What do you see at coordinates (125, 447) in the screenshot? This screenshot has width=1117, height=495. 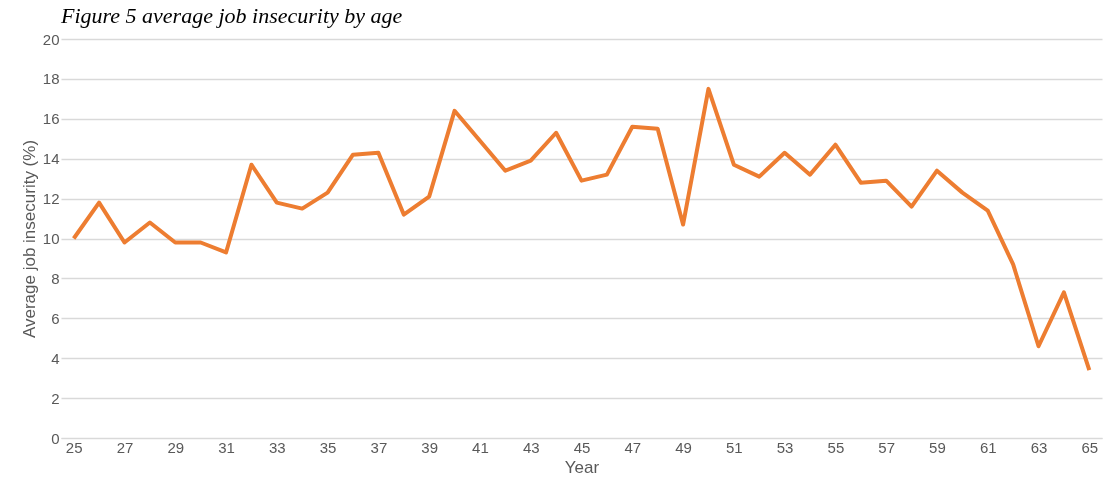 I see `x-tick-label: 27` at bounding box center [125, 447].